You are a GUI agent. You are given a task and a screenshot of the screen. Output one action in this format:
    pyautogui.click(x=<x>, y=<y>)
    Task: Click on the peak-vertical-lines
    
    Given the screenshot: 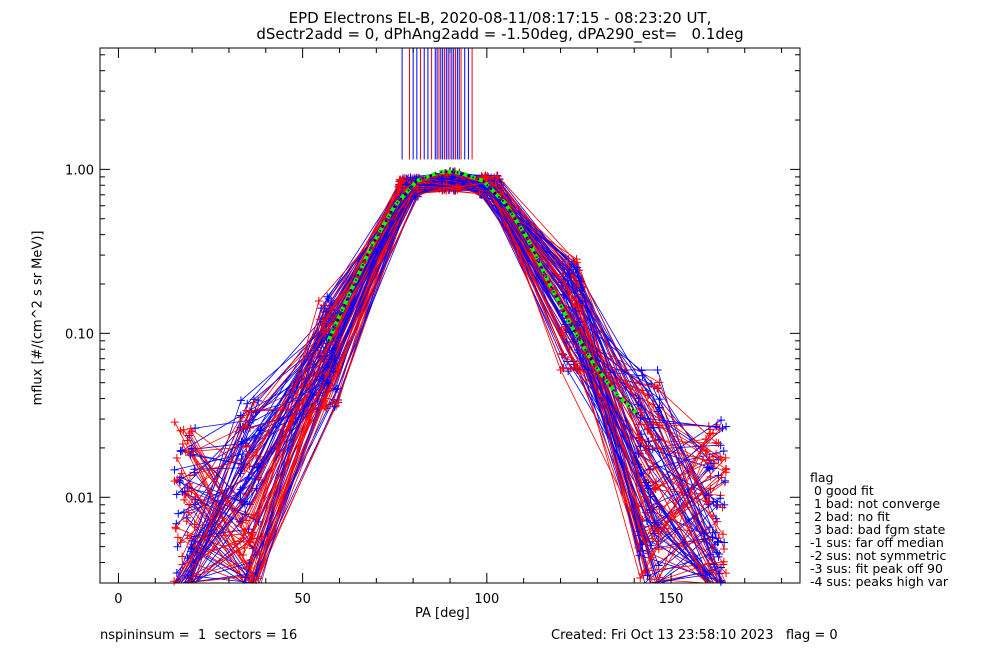 What is the action you would take?
    pyautogui.click(x=437, y=104)
    